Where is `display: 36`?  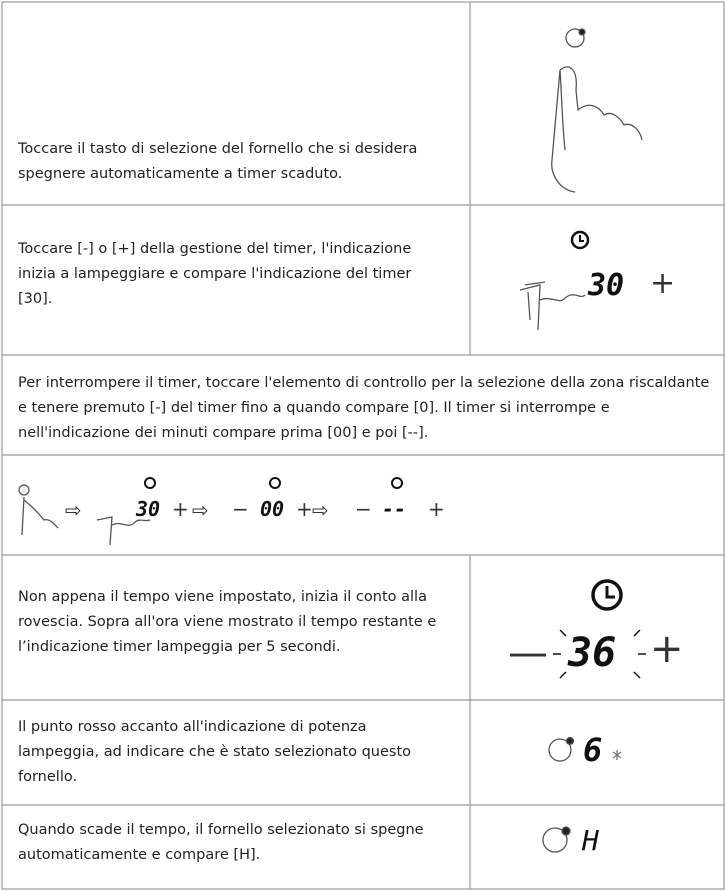
display: 36 is located at coordinates (592, 653).